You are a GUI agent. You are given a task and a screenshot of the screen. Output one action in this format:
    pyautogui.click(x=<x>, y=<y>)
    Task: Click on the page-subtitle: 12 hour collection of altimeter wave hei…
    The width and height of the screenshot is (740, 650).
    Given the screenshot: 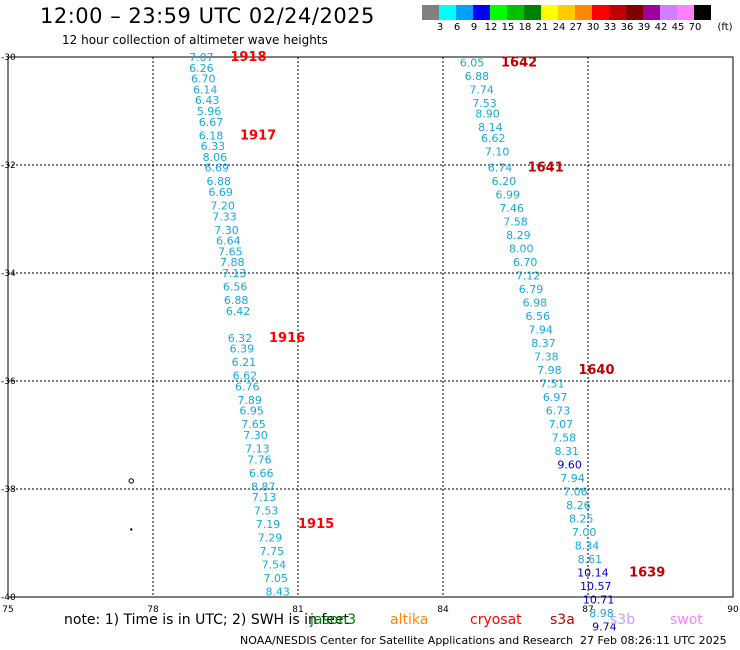 What is the action you would take?
    pyautogui.click(x=195, y=40)
    